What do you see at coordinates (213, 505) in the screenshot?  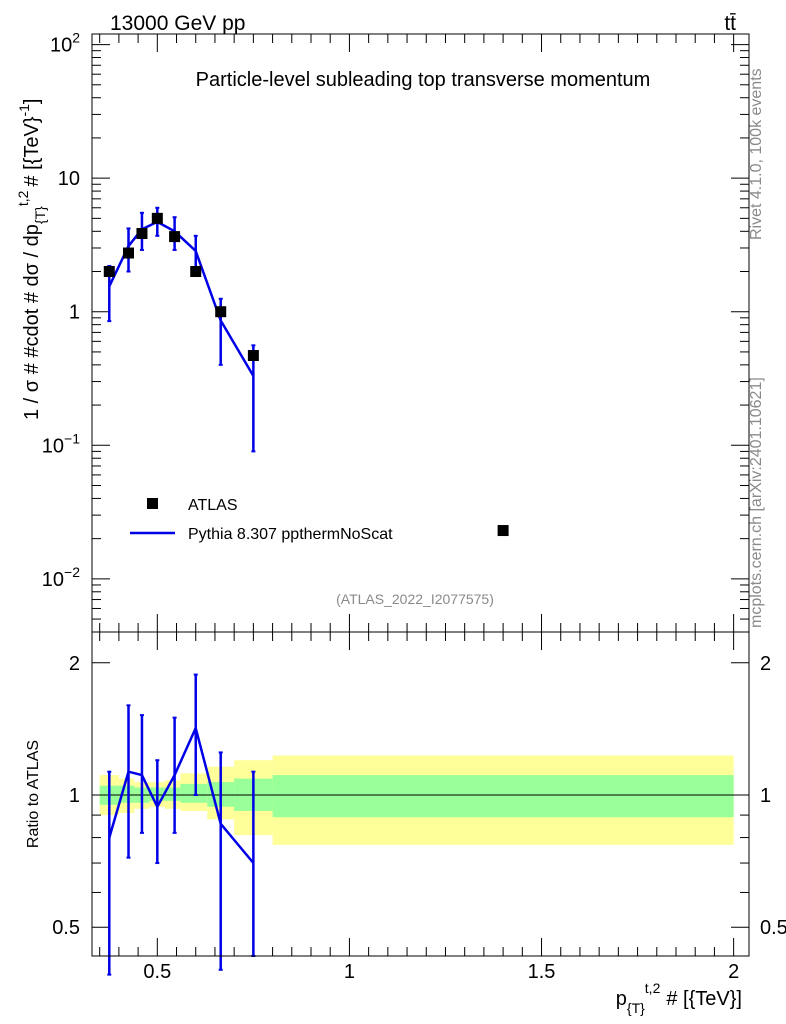 I see `legend-data-label: ATLAS` at bounding box center [213, 505].